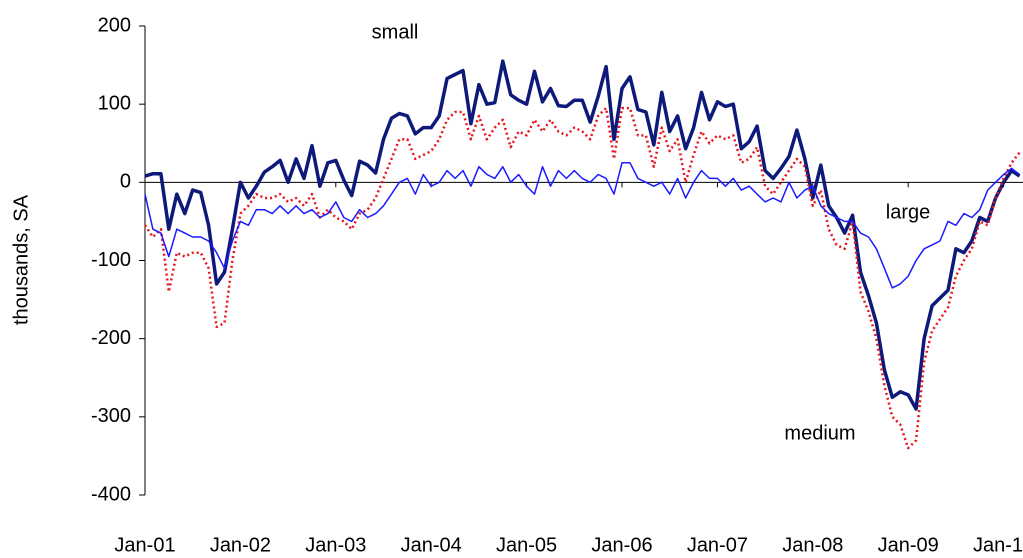  Describe the element at coordinates (125, 182) in the screenshot. I see `y-tick-label: 0` at that location.